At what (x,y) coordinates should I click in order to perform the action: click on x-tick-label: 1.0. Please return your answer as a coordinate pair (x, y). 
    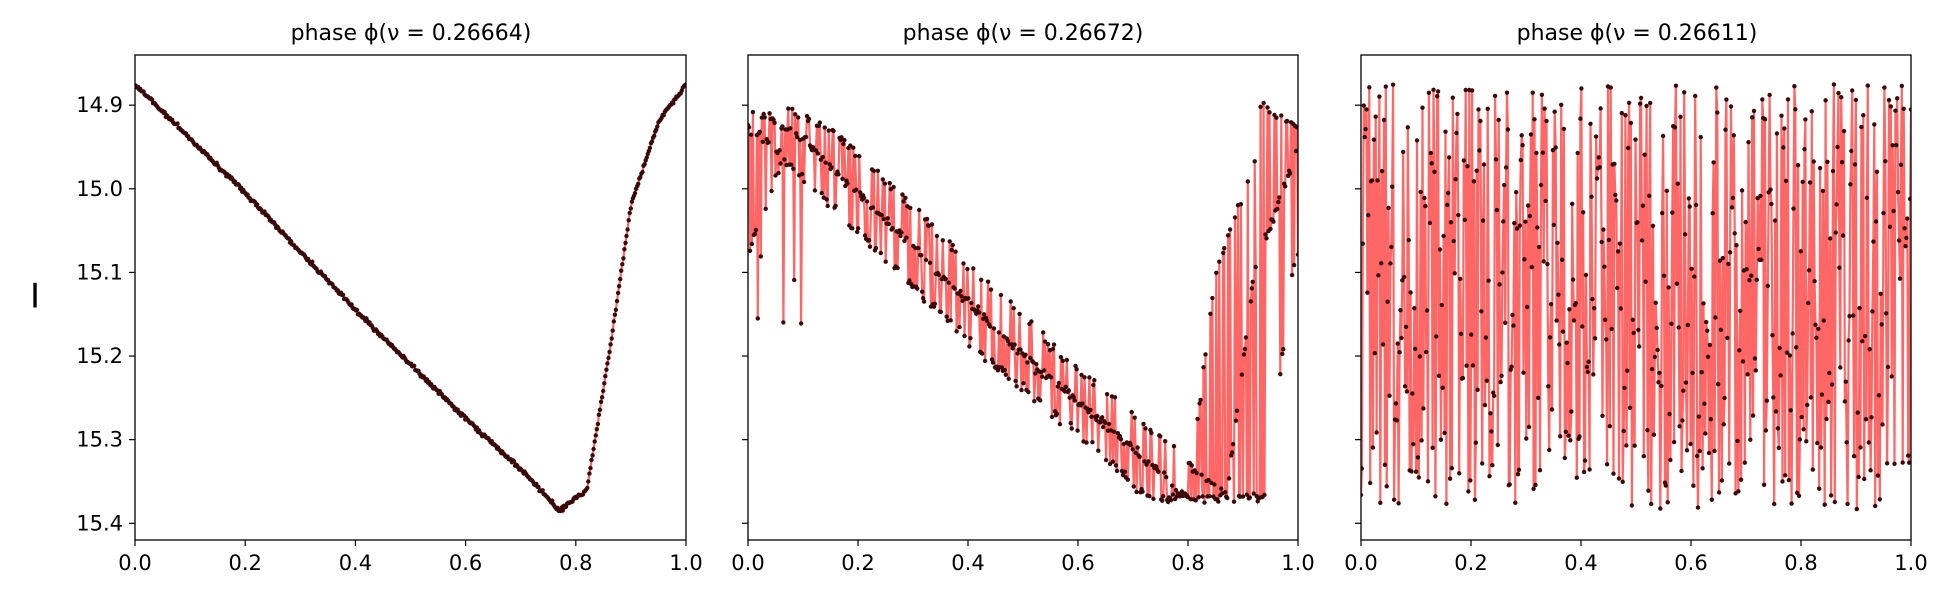
    Looking at the image, I should click on (685, 563).